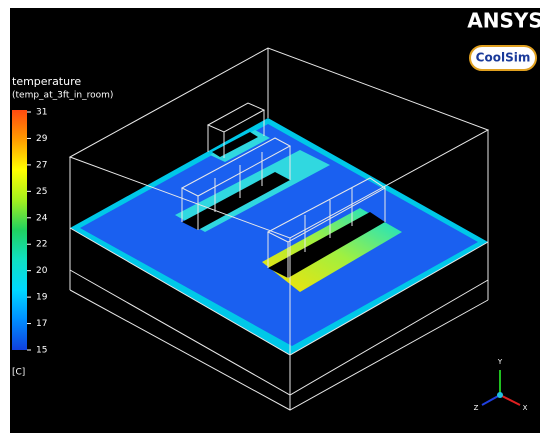 The image size is (546, 439). I want to click on colorbar-label: 27, so click(41, 165).